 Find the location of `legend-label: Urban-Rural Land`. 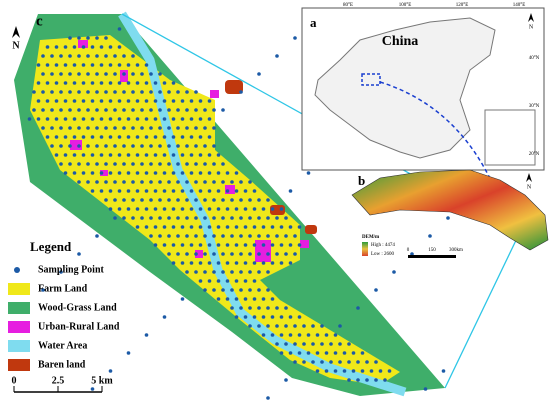

legend-label: Urban-Rural Land is located at coordinates (79, 326).